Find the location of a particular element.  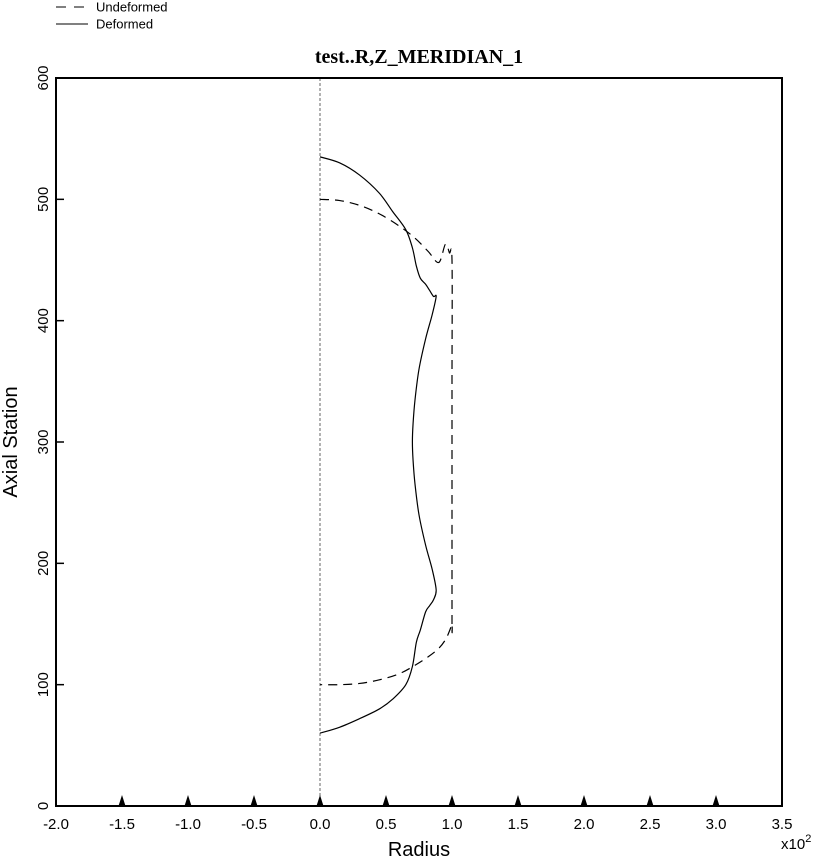

x-tick-label: 2.0 is located at coordinates (584, 824).